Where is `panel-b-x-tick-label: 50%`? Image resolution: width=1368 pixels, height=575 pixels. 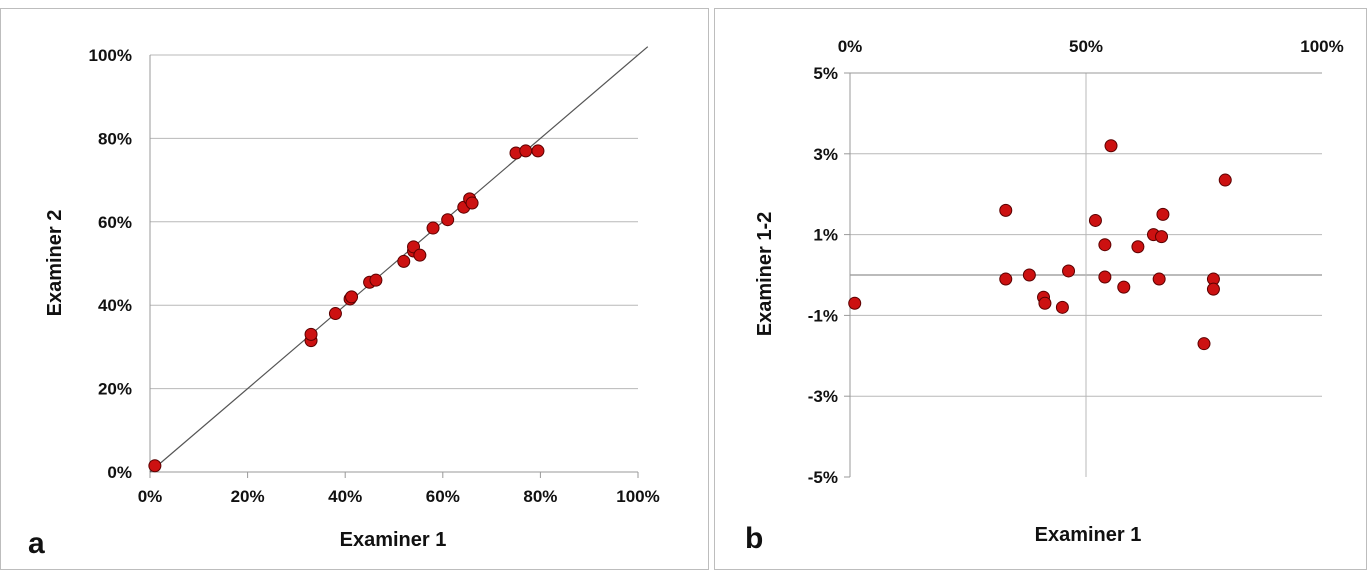 panel-b-x-tick-label: 50% is located at coordinates (1086, 46).